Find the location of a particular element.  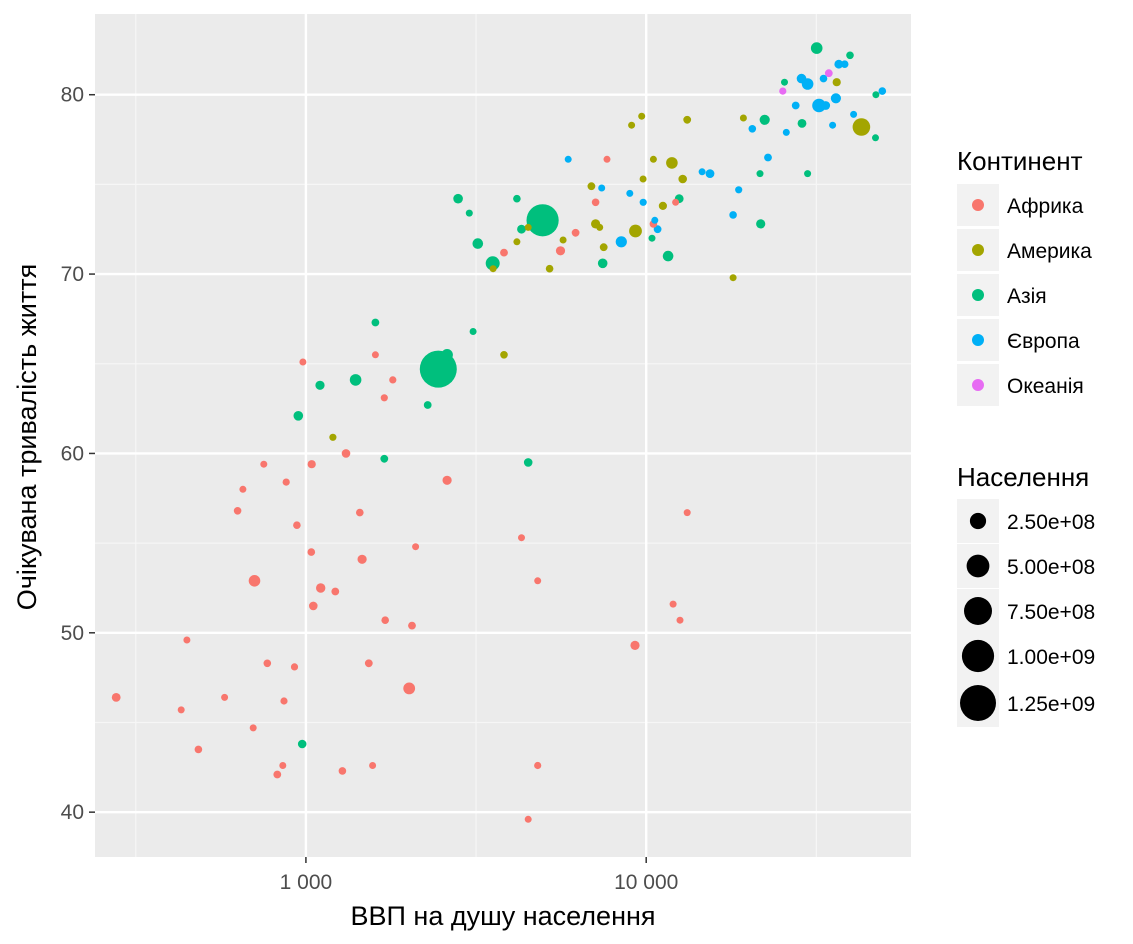

y-tick-label: 60 is located at coordinates (72, 453).